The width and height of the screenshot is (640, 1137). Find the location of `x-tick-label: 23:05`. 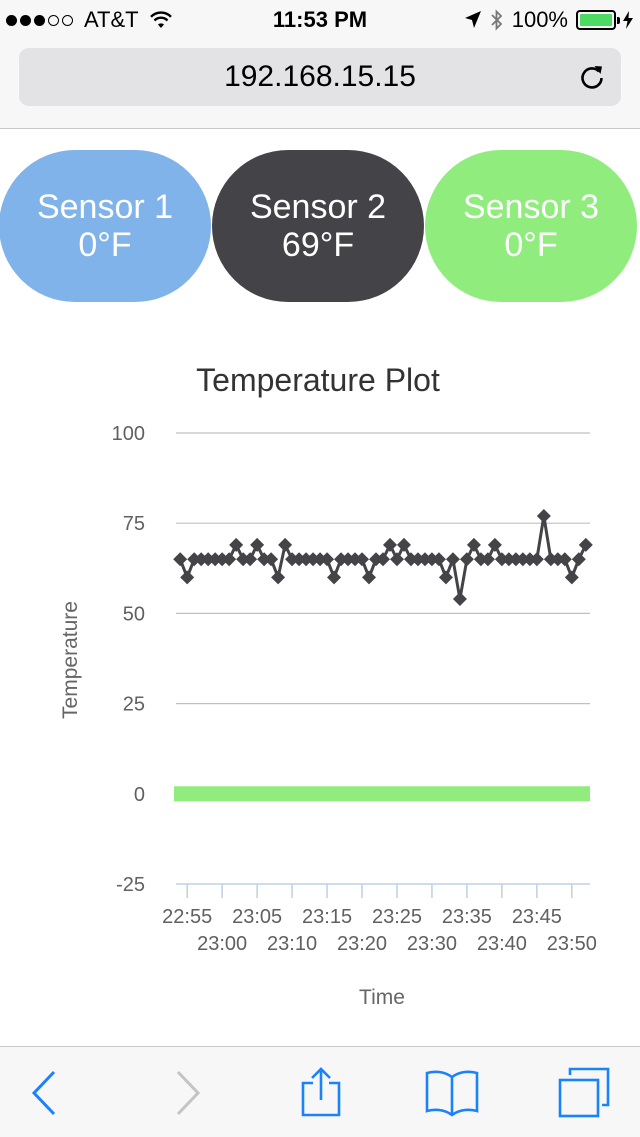

x-tick-label: 23:05 is located at coordinates (257, 917).